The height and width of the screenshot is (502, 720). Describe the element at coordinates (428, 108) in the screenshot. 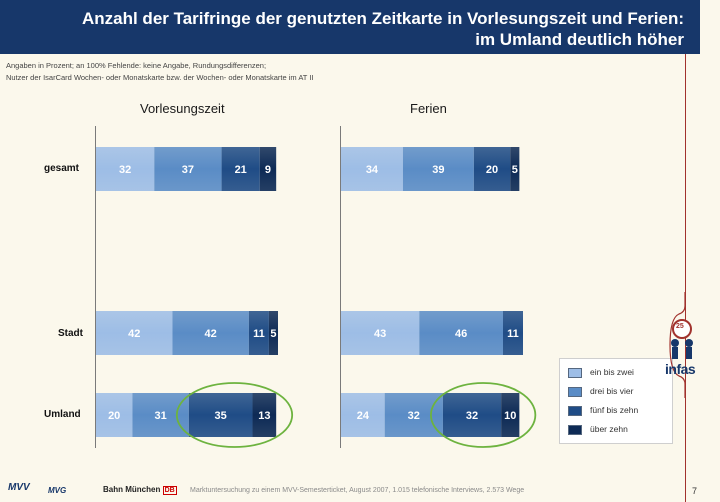

I see `panel-title-ferien: Ferien` at that location.